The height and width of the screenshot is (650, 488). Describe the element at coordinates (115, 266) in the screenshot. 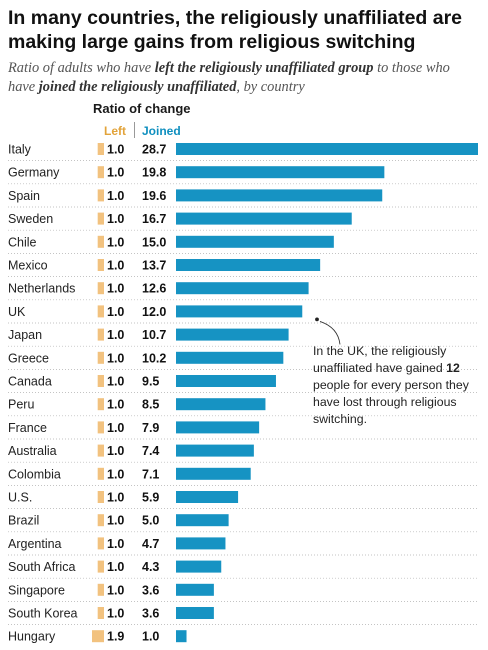

I see `left-value-mexico: 1.0` at that location.